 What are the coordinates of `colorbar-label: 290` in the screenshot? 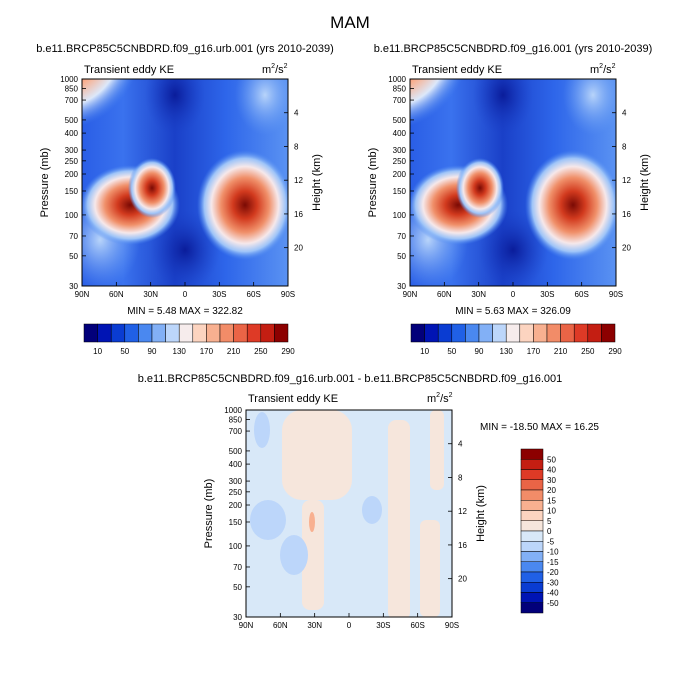 It's located at (288, 351).